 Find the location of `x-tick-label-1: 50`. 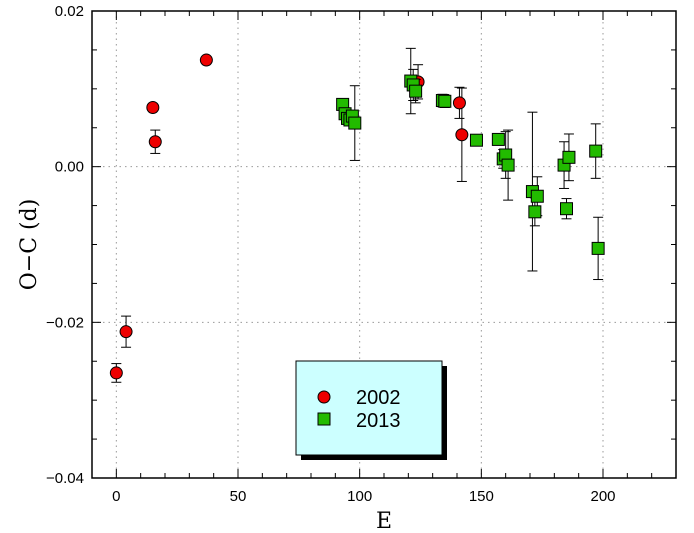

x-tick-label-1: 50 is located at coordinates (238, 496).